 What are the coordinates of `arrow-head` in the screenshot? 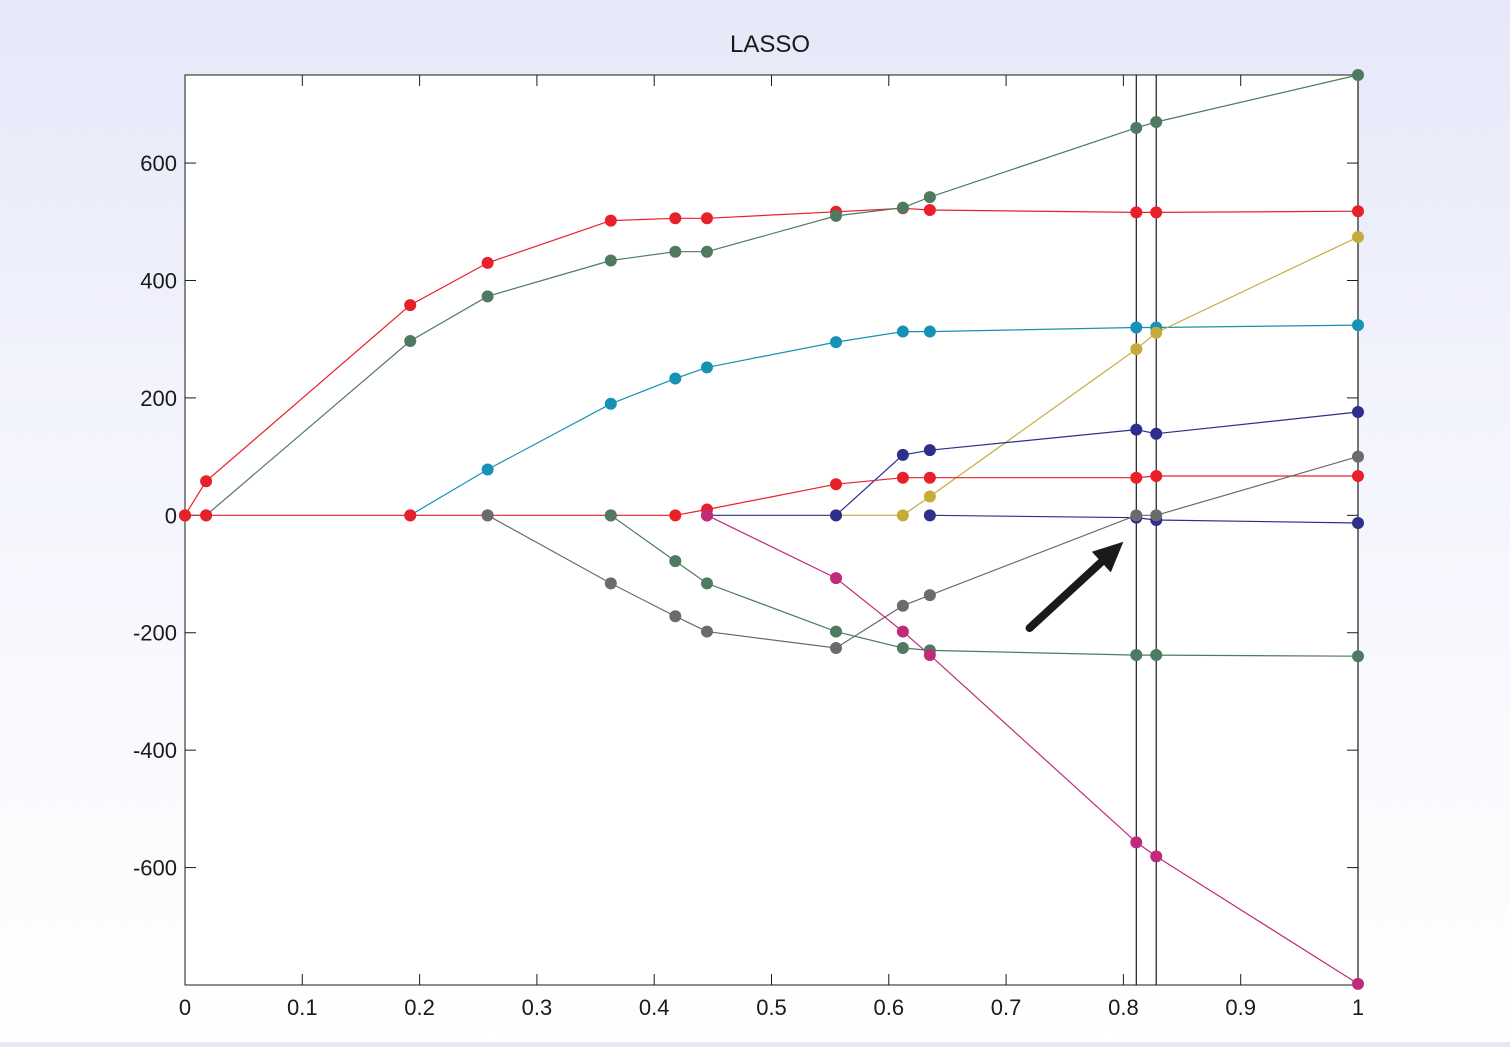 It's located at (1107, 557).